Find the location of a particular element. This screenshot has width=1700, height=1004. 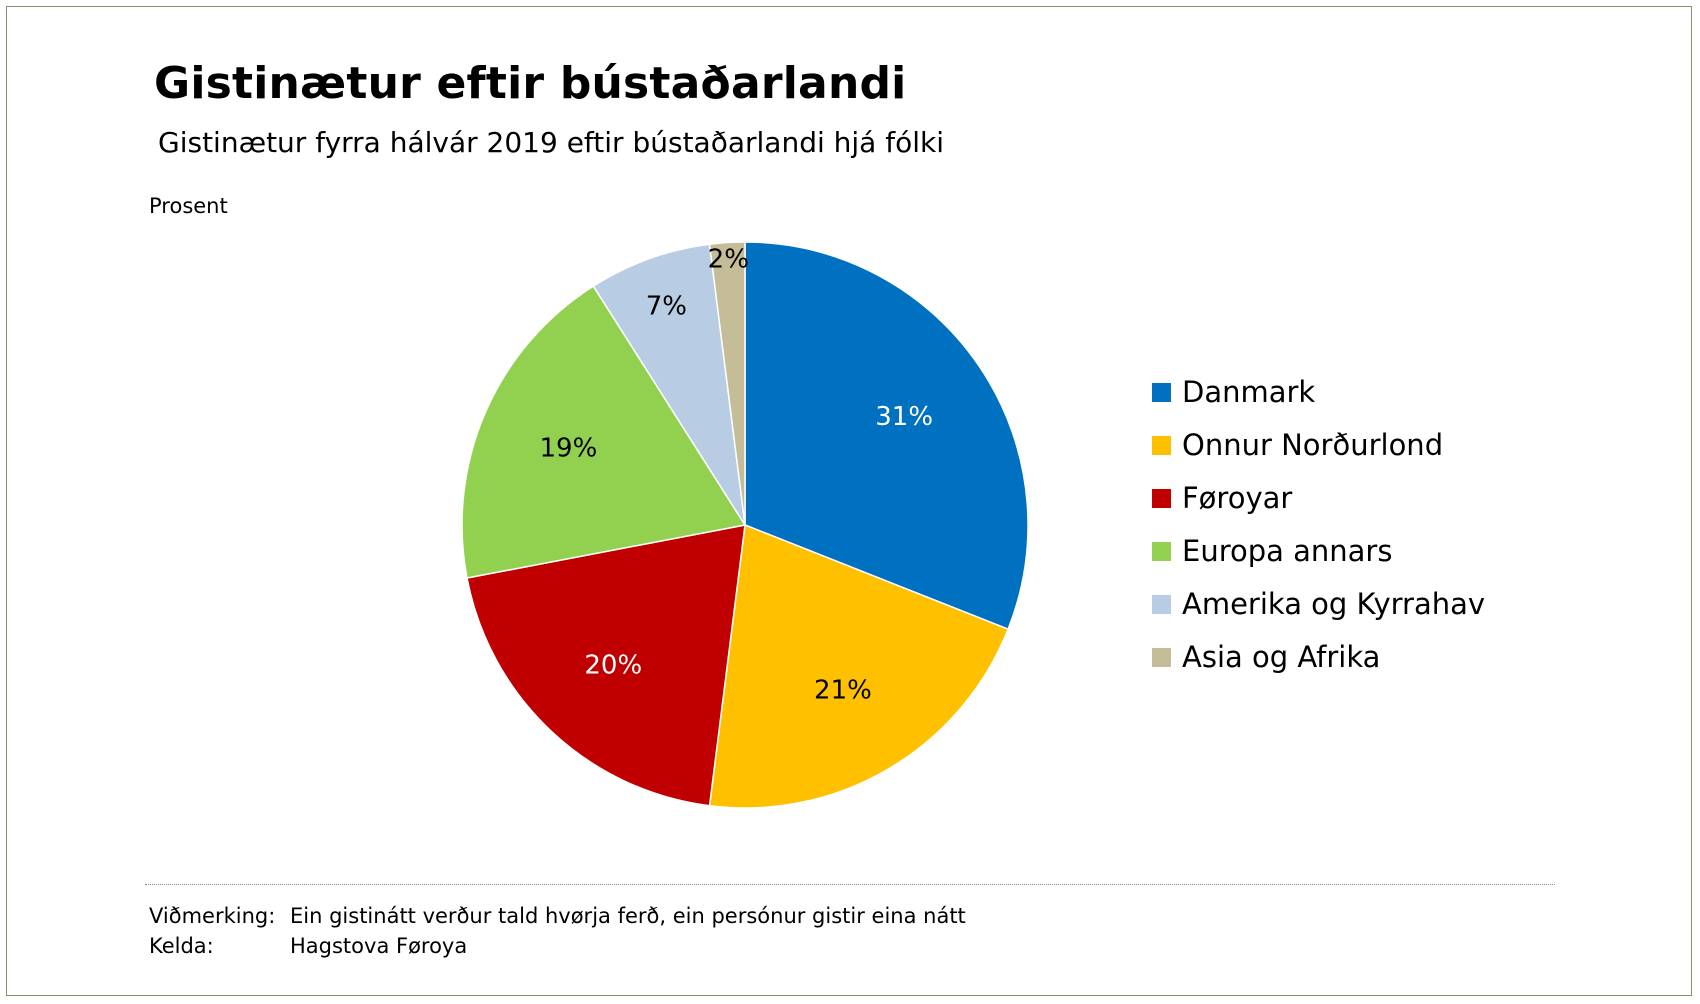

legend-label: Europa annars is located at coordinates (1287, 551).